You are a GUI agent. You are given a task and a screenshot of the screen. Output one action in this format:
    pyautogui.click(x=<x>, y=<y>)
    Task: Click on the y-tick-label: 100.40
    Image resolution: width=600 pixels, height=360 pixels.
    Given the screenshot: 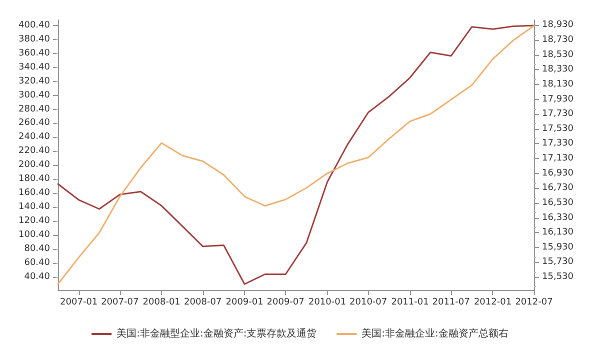 What is the action you would take?
    pyautogui.click(x=34, y=235)
    